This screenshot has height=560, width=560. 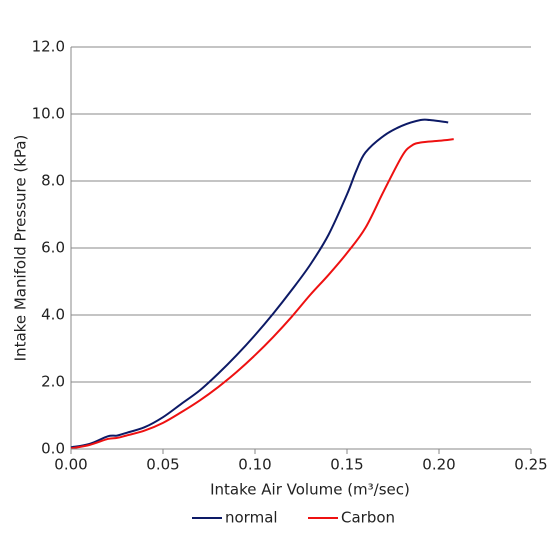 I want to click on legend-label: normal, so click(x=251, y=518).